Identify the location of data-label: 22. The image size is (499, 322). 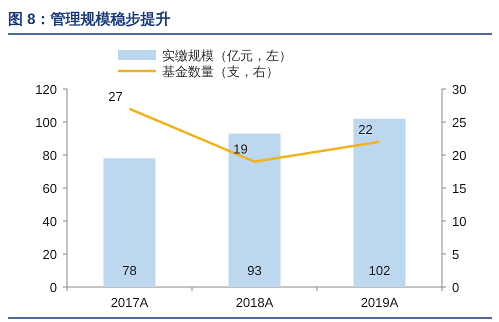
(365, 129).